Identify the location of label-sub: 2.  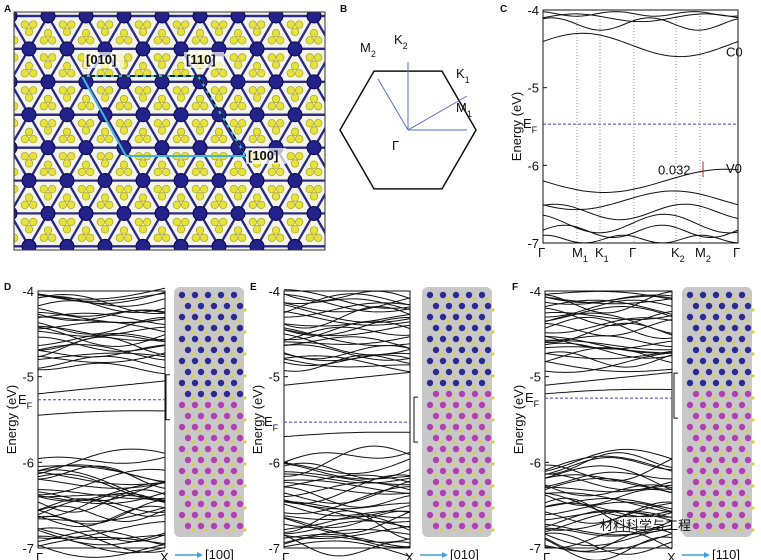
(682, 259).